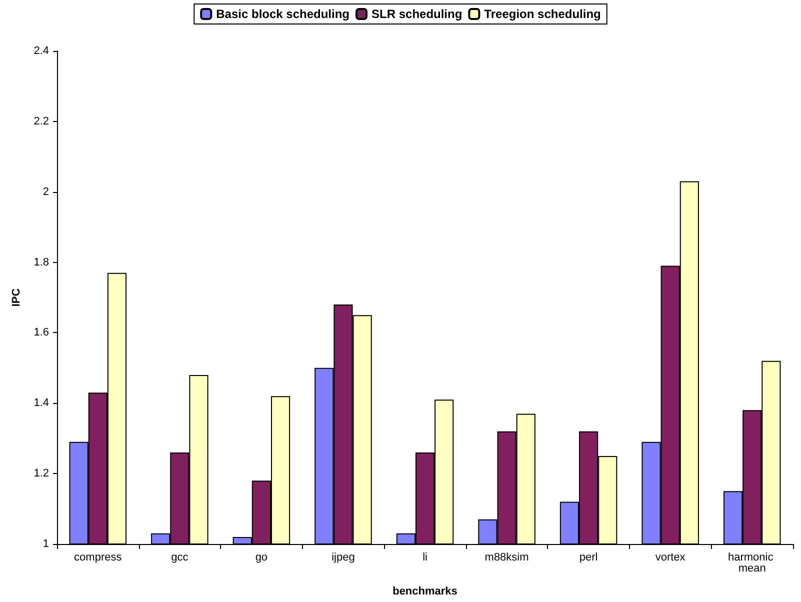  What do you see at coordinates (425, 592) in the screenshot?
I see `x-axis-title: benchmarks` at bounding box center [425, 592].